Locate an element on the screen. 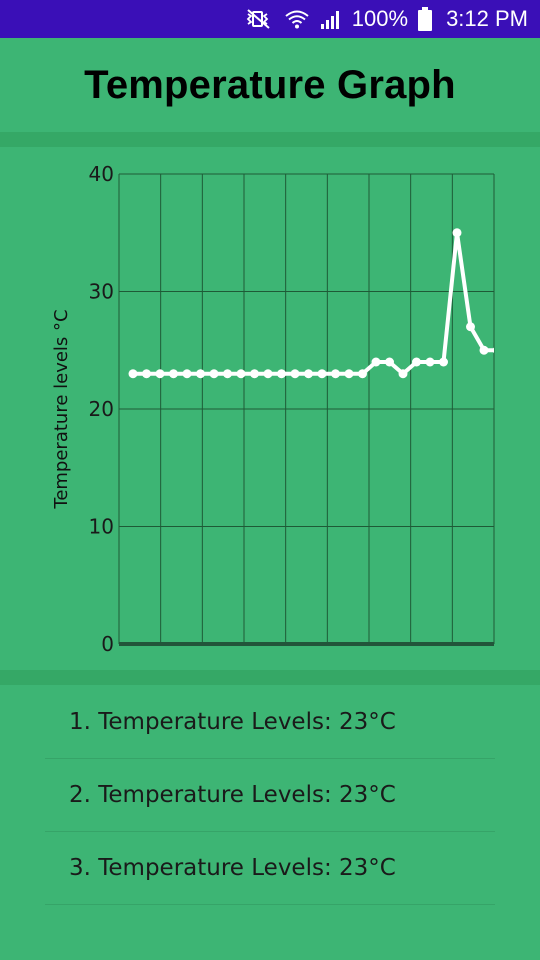 This screenshot has height=960, width=540. list-item: 2. Temperature Levels: 23°C is located at coordinates (270, 795).